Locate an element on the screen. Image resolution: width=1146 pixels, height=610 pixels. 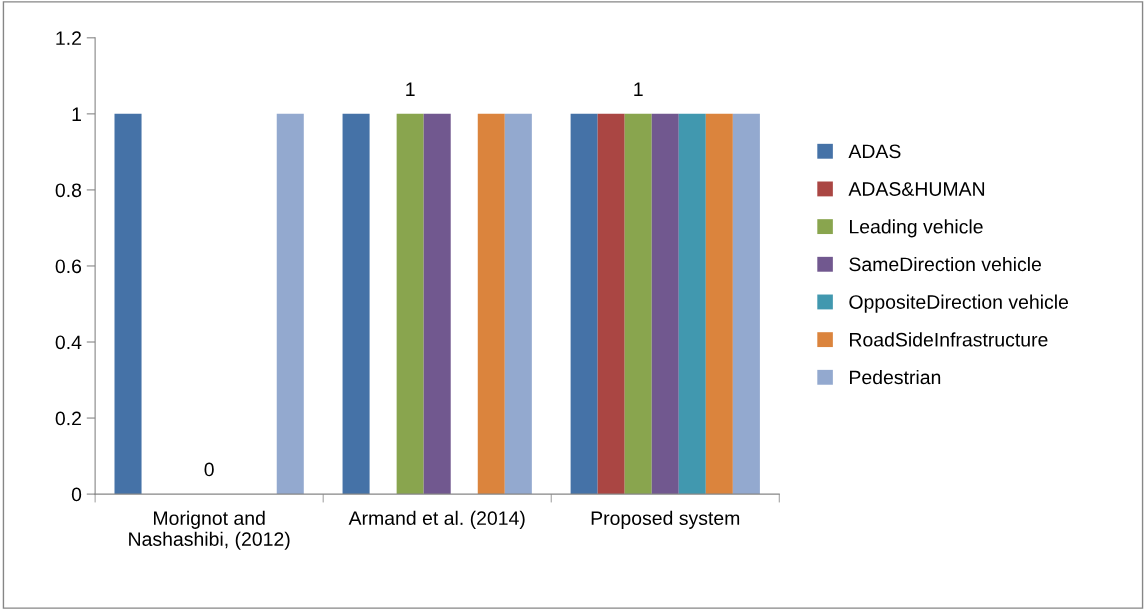
x-tick-label: Armand et al. (2014) is located at coordinates (436, 519).